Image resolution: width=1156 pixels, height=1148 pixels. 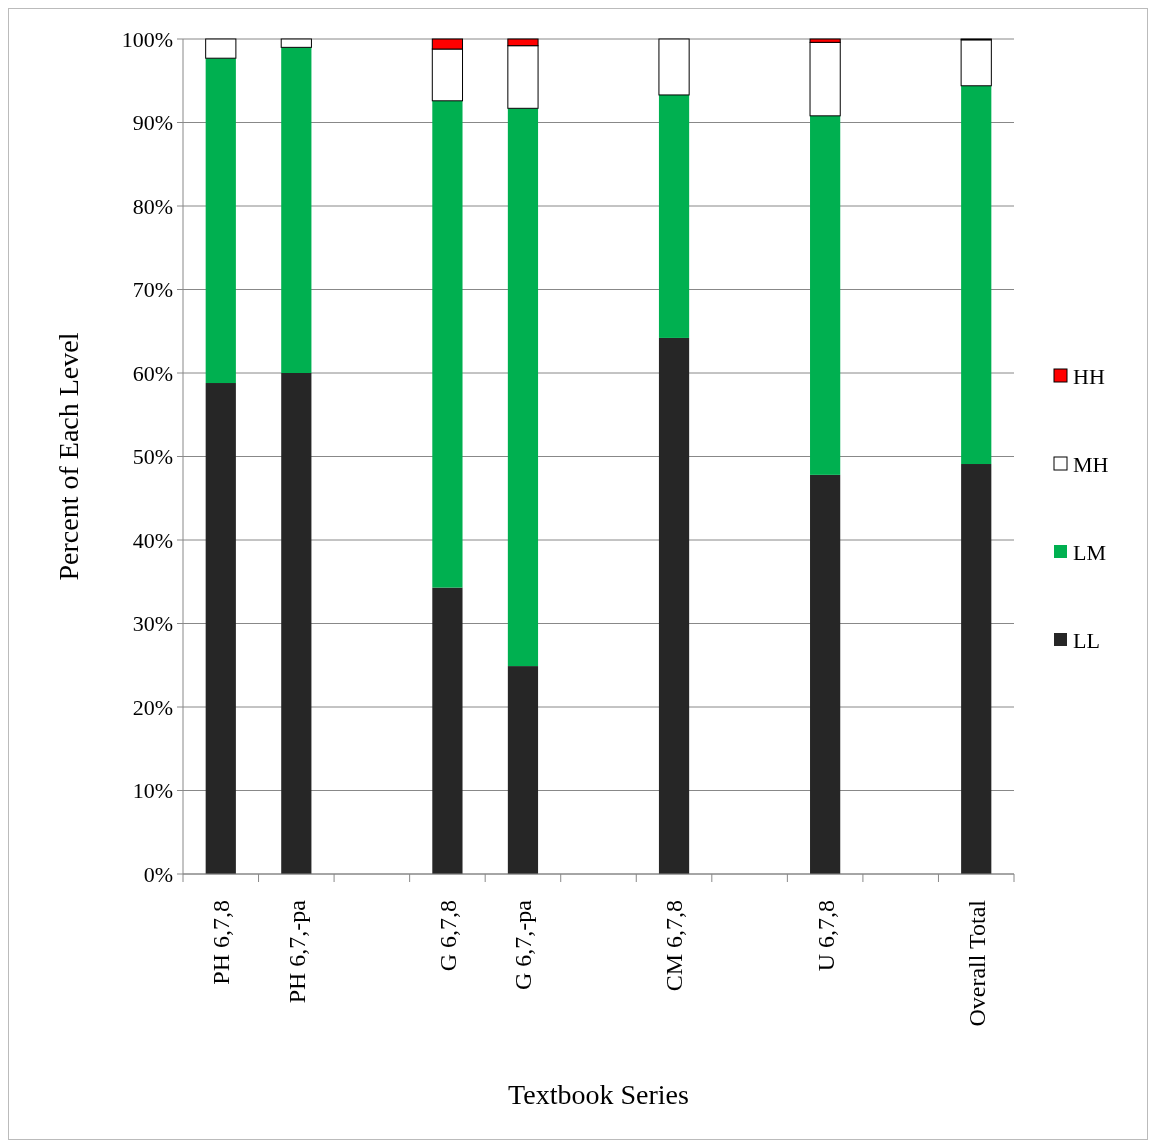 What do you see at coordinates (152, 206) in the screenshot?
I see `y-tick-label: 80%` at bounding box center [152, 206].